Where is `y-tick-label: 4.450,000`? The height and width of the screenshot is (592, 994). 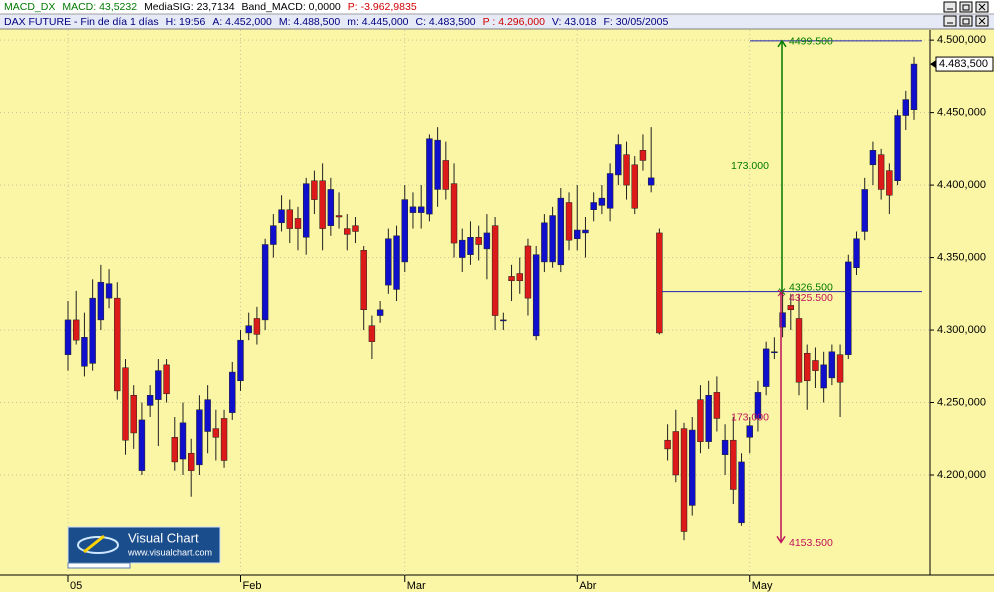 y-tick-label: 4.450,000 is located at coordinates (961, 113).